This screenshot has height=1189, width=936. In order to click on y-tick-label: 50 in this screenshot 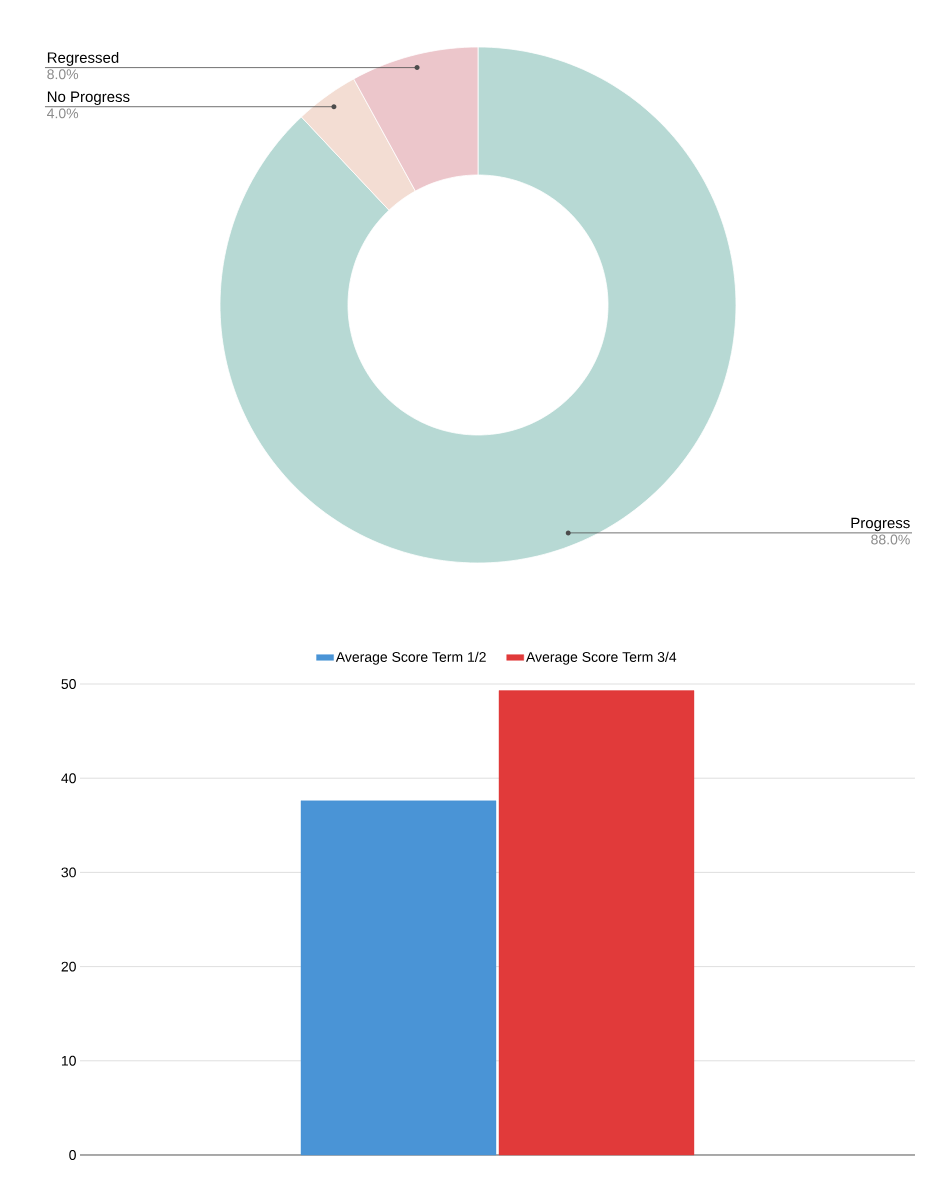, I will do `click(68, 684)`.